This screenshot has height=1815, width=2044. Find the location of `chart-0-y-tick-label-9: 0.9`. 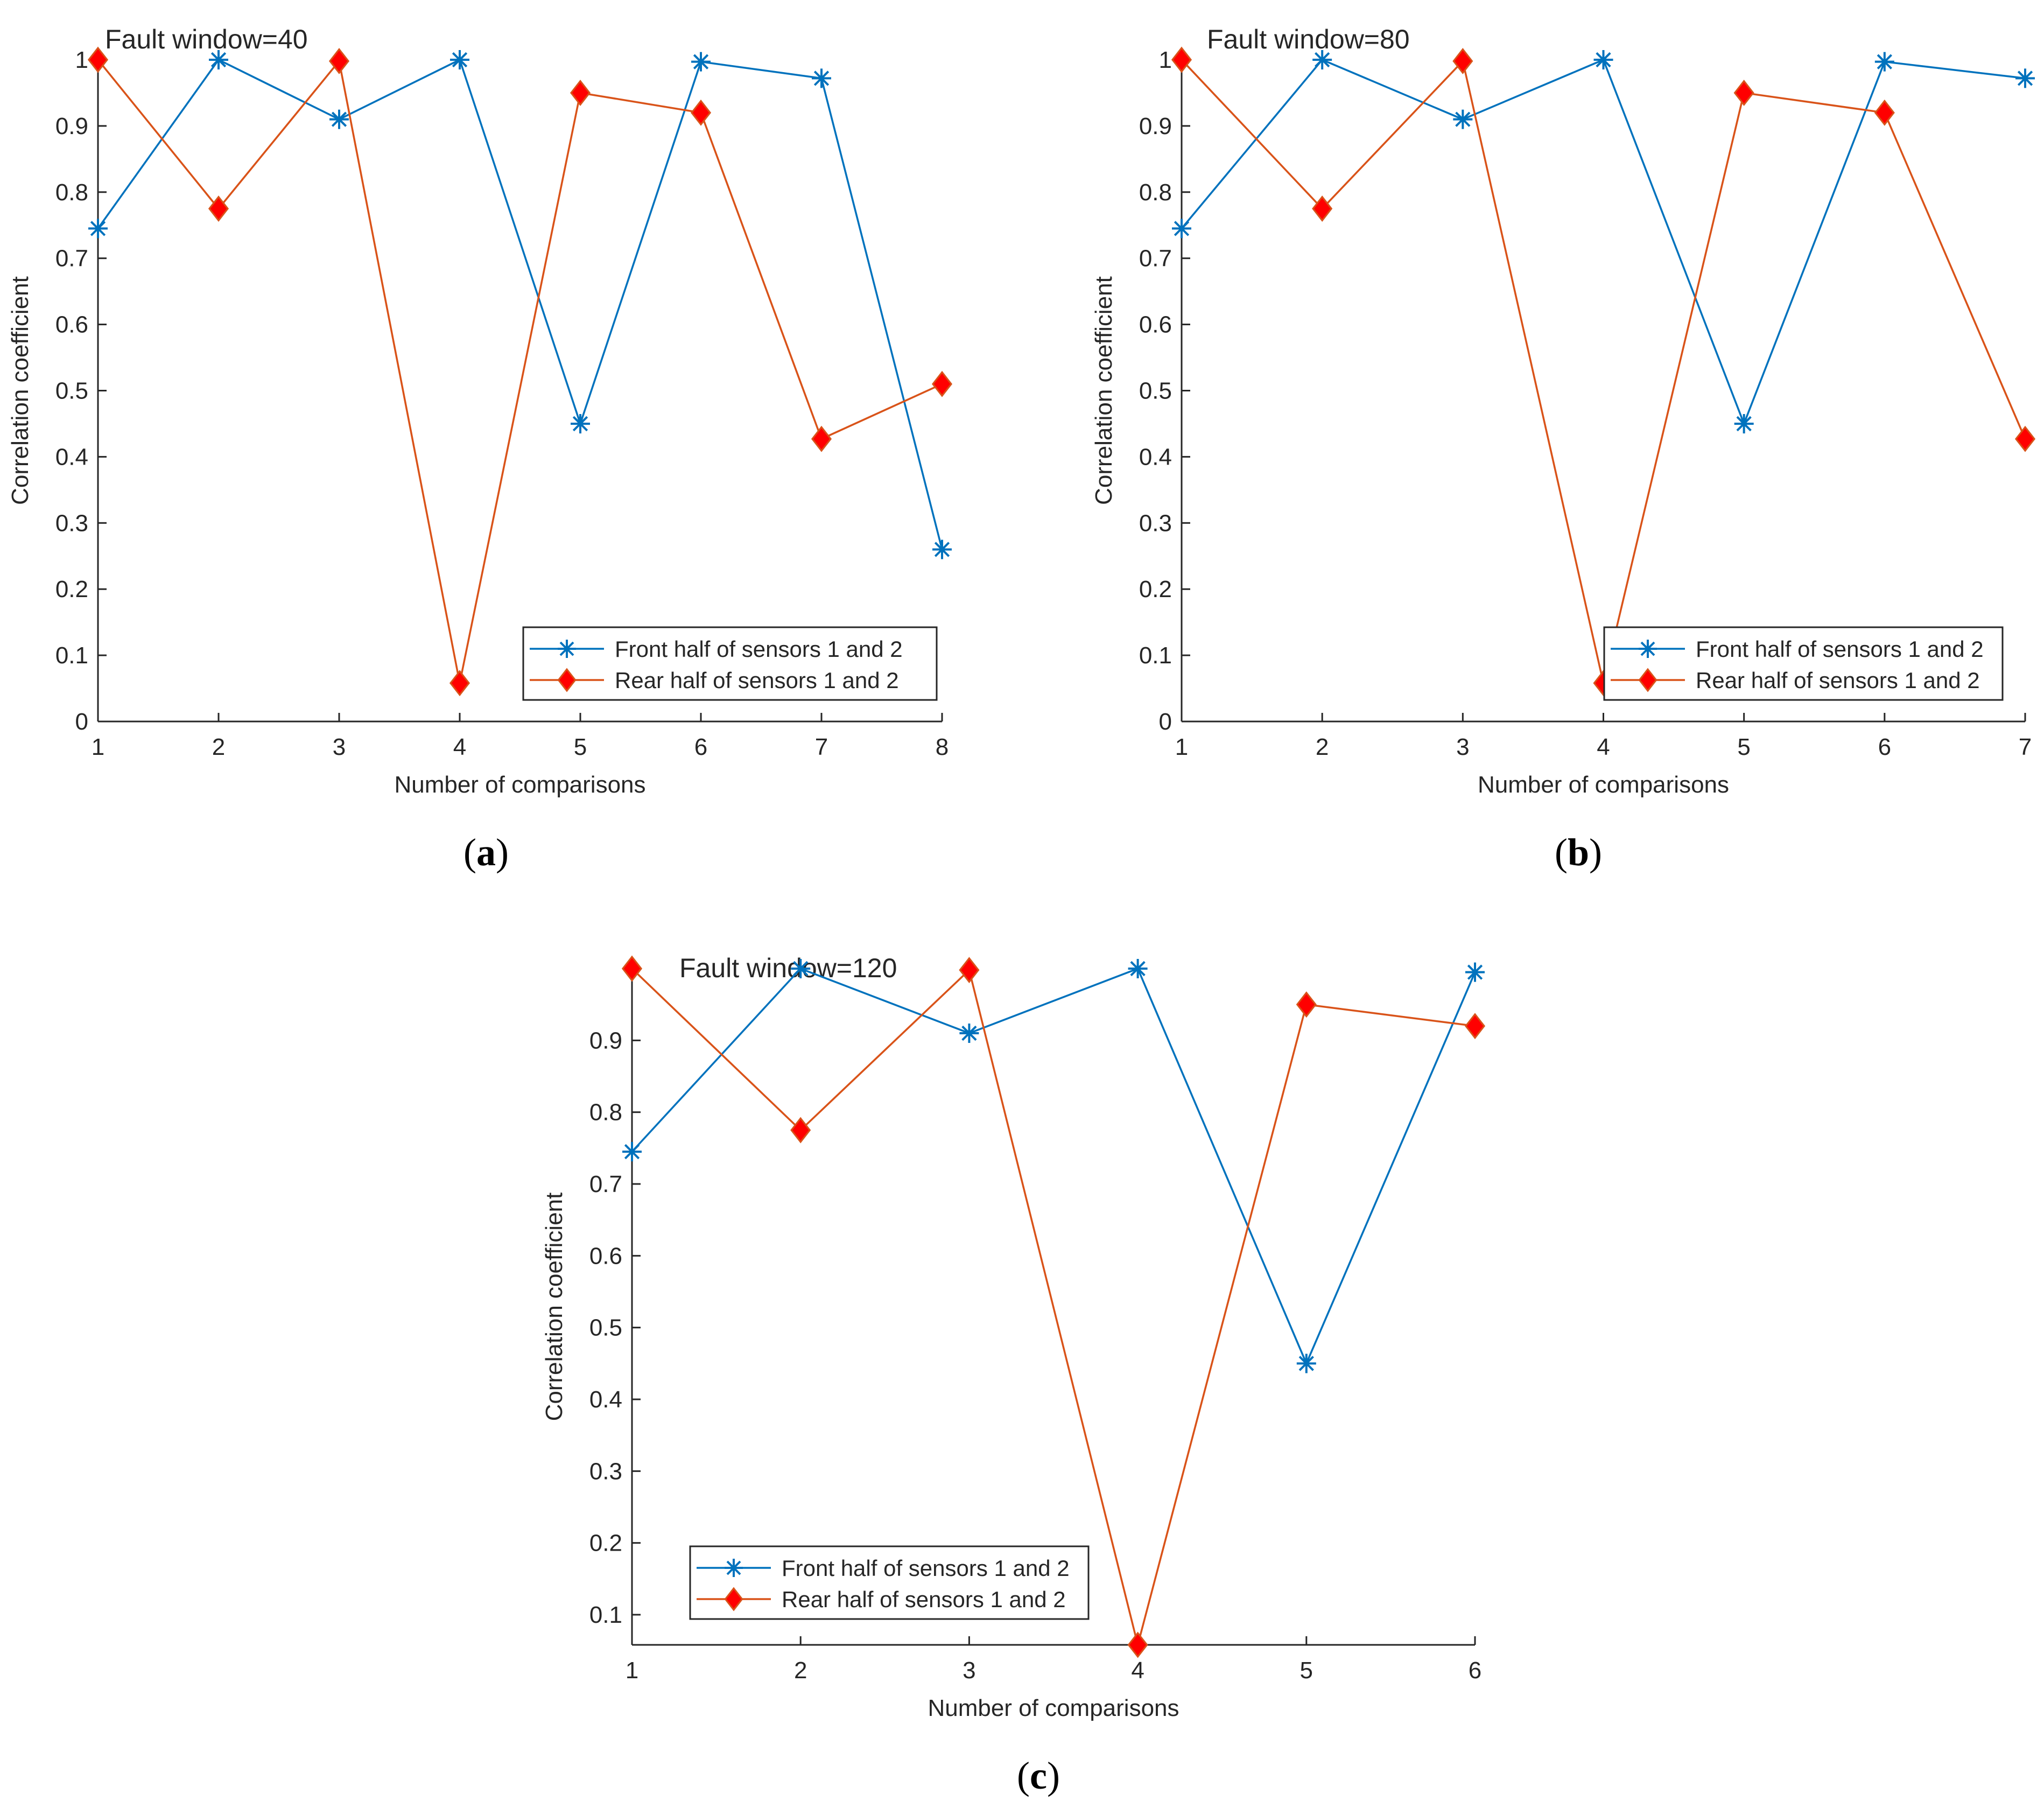

chart-0-y-tick-label-9: 0.9 is located at coordinates (71, 126).